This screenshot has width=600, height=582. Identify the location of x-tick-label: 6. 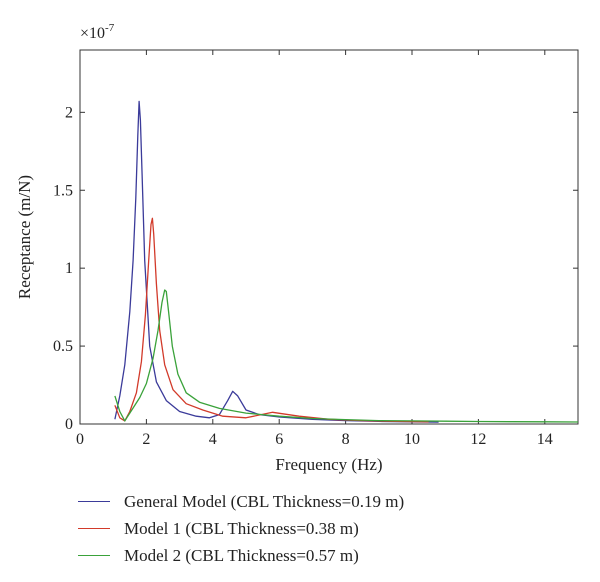
(279, 439).